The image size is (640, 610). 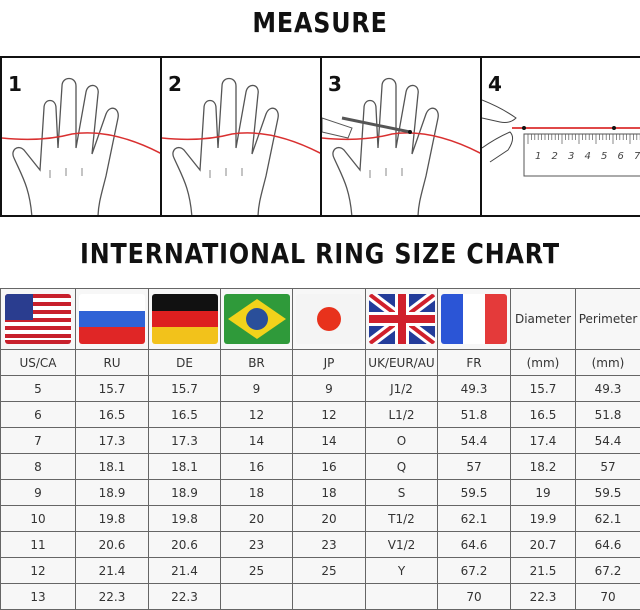 What do you see at coordinates (38, 319) in the screenshot?
I see `us-flag-icon` at bounding box center [38, 319].